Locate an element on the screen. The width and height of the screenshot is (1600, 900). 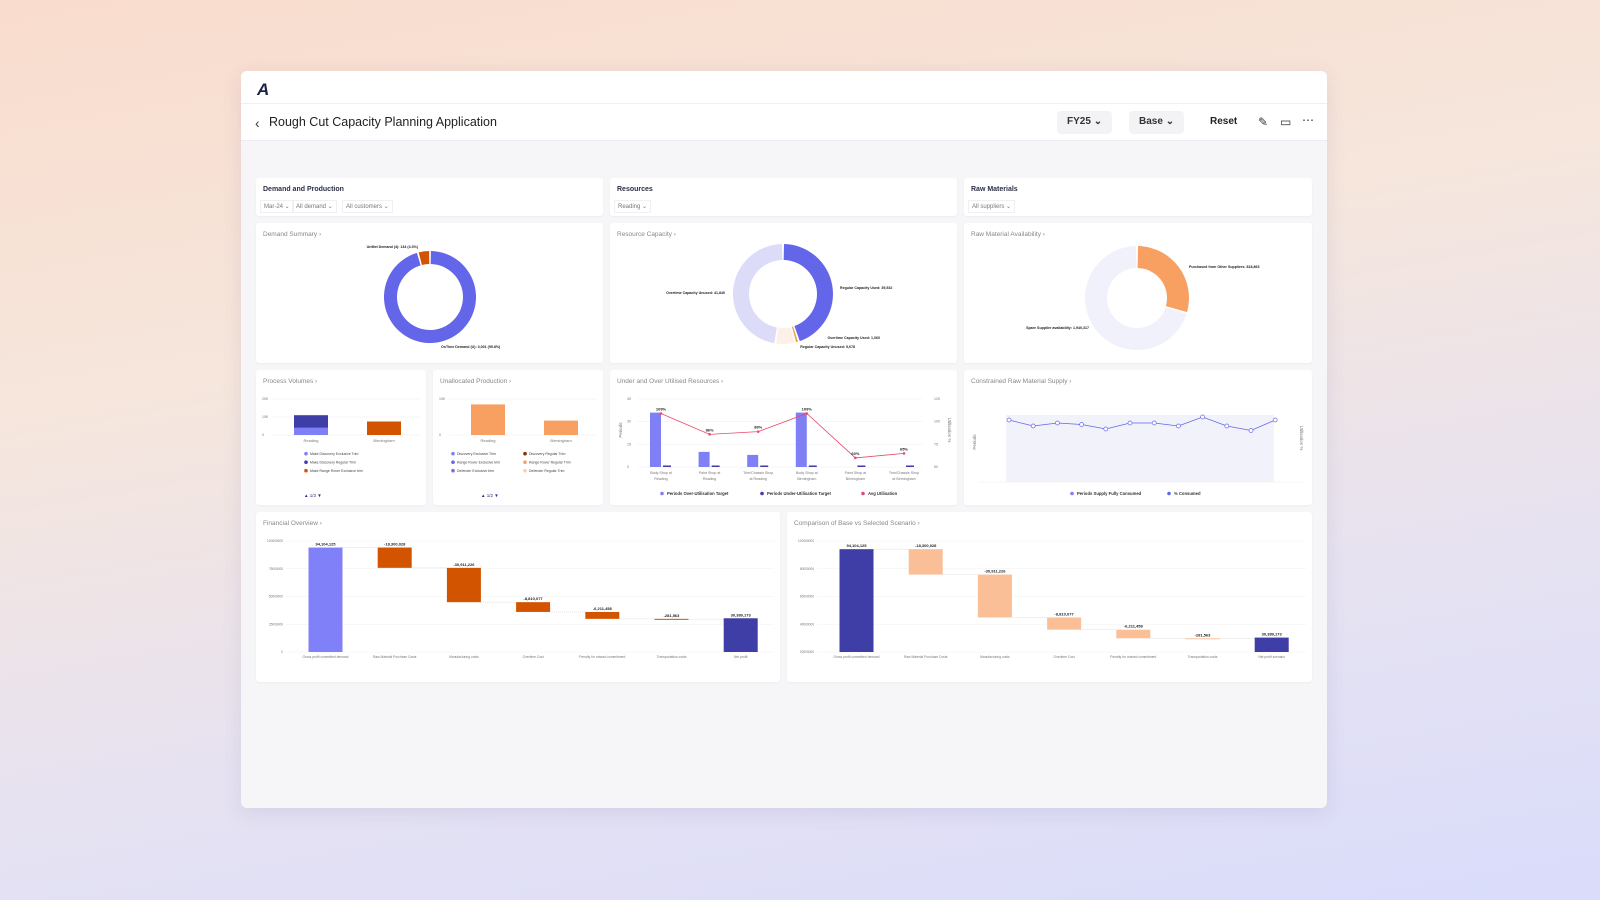
legend-pager: ▲ 1/2 ▼ is located at coordinates (490, 495).